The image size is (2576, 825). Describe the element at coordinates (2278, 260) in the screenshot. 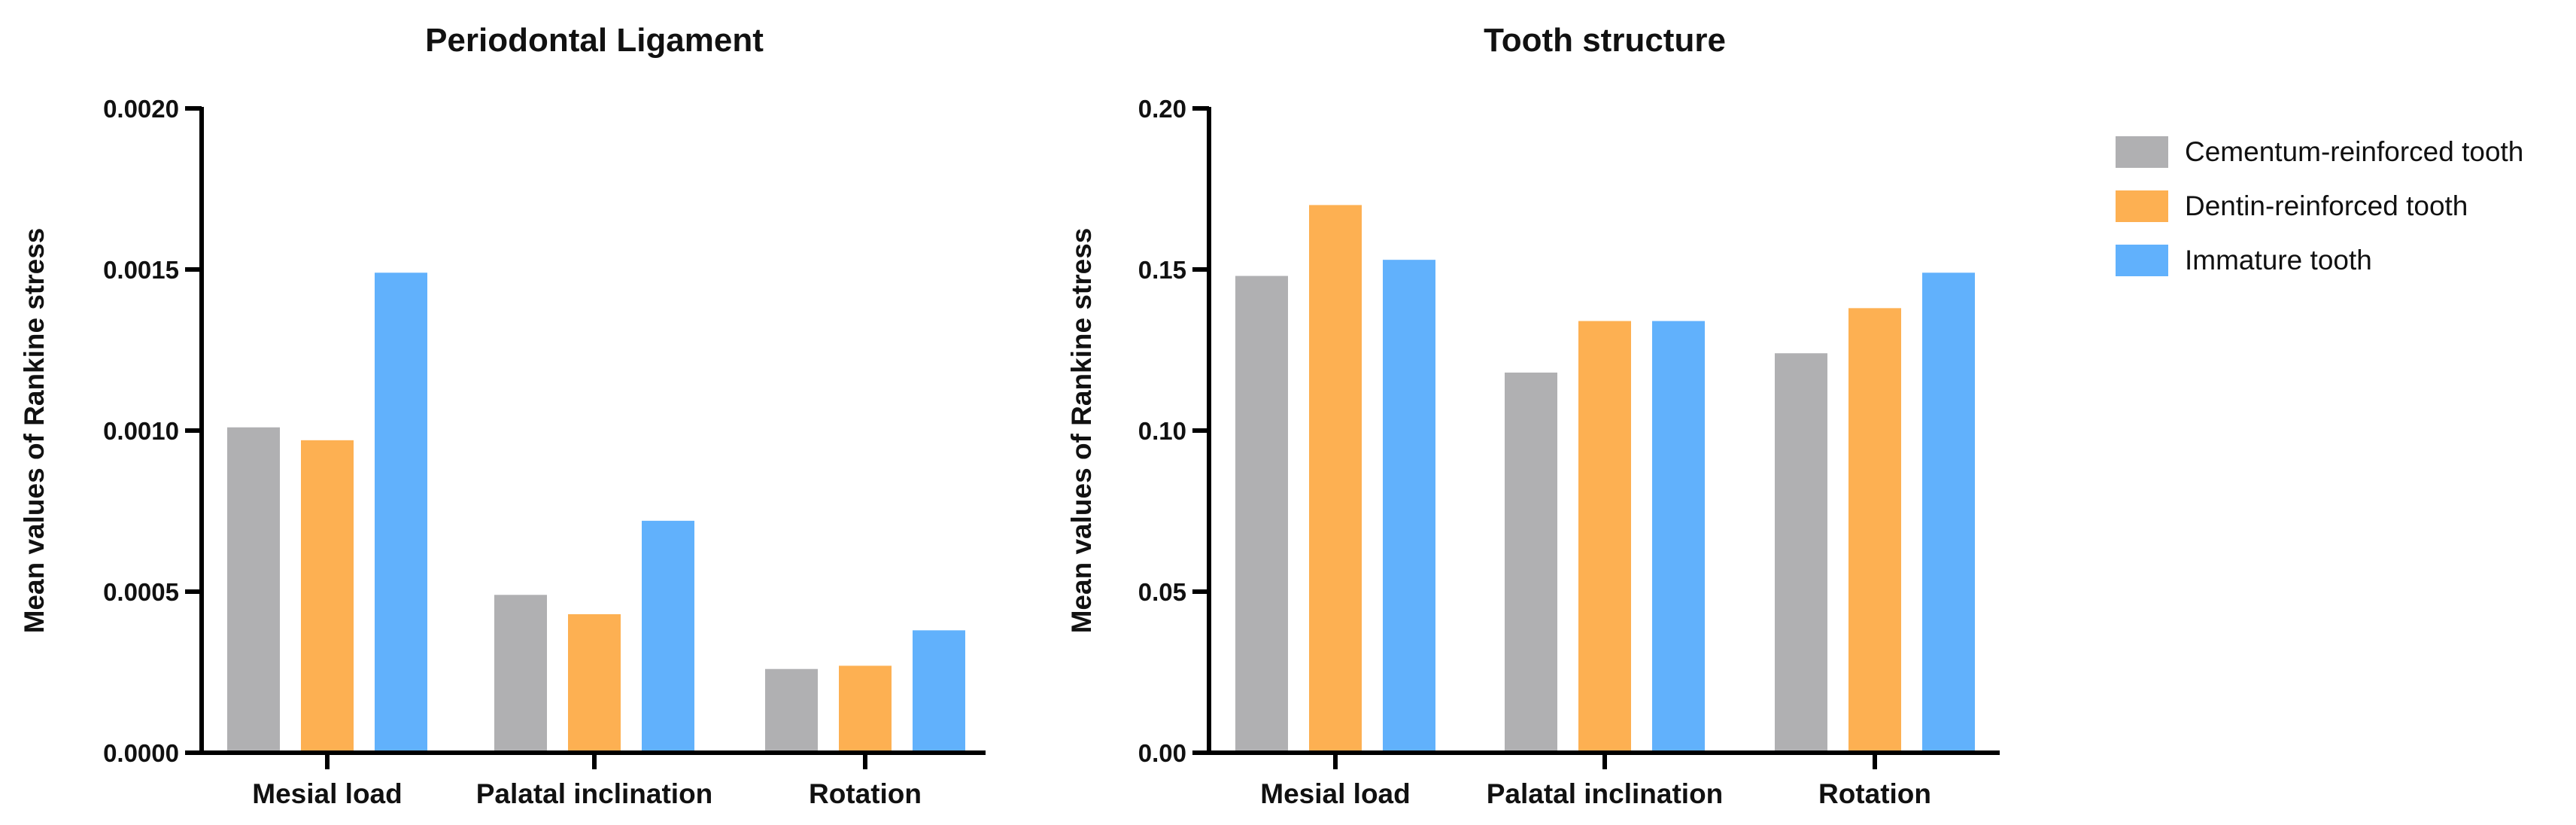

I see `legend-label: Immature tooth` at that location.